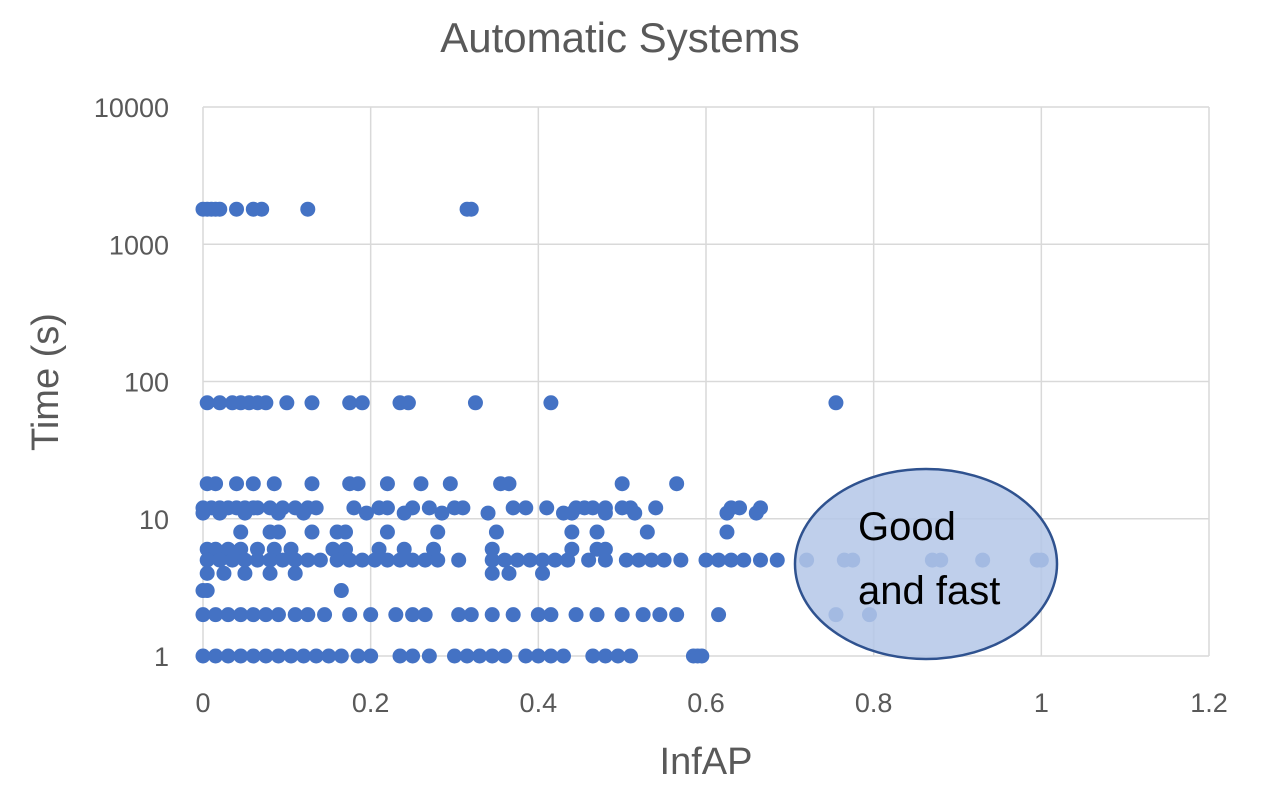 This screenshot has height=792, width=1264. I want to click on x-tick-label: 0.2, so click(371, 703).